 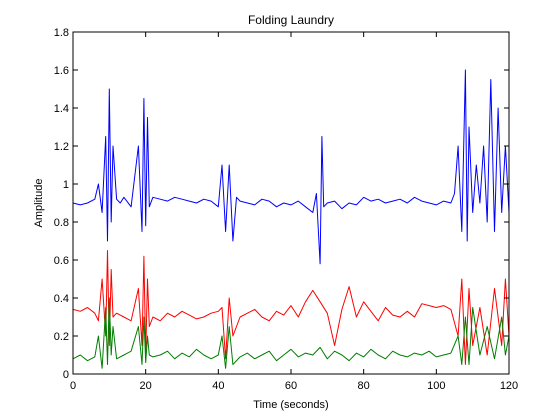 I want to click on x-tick-label: 100, so click(x=436, y=386).